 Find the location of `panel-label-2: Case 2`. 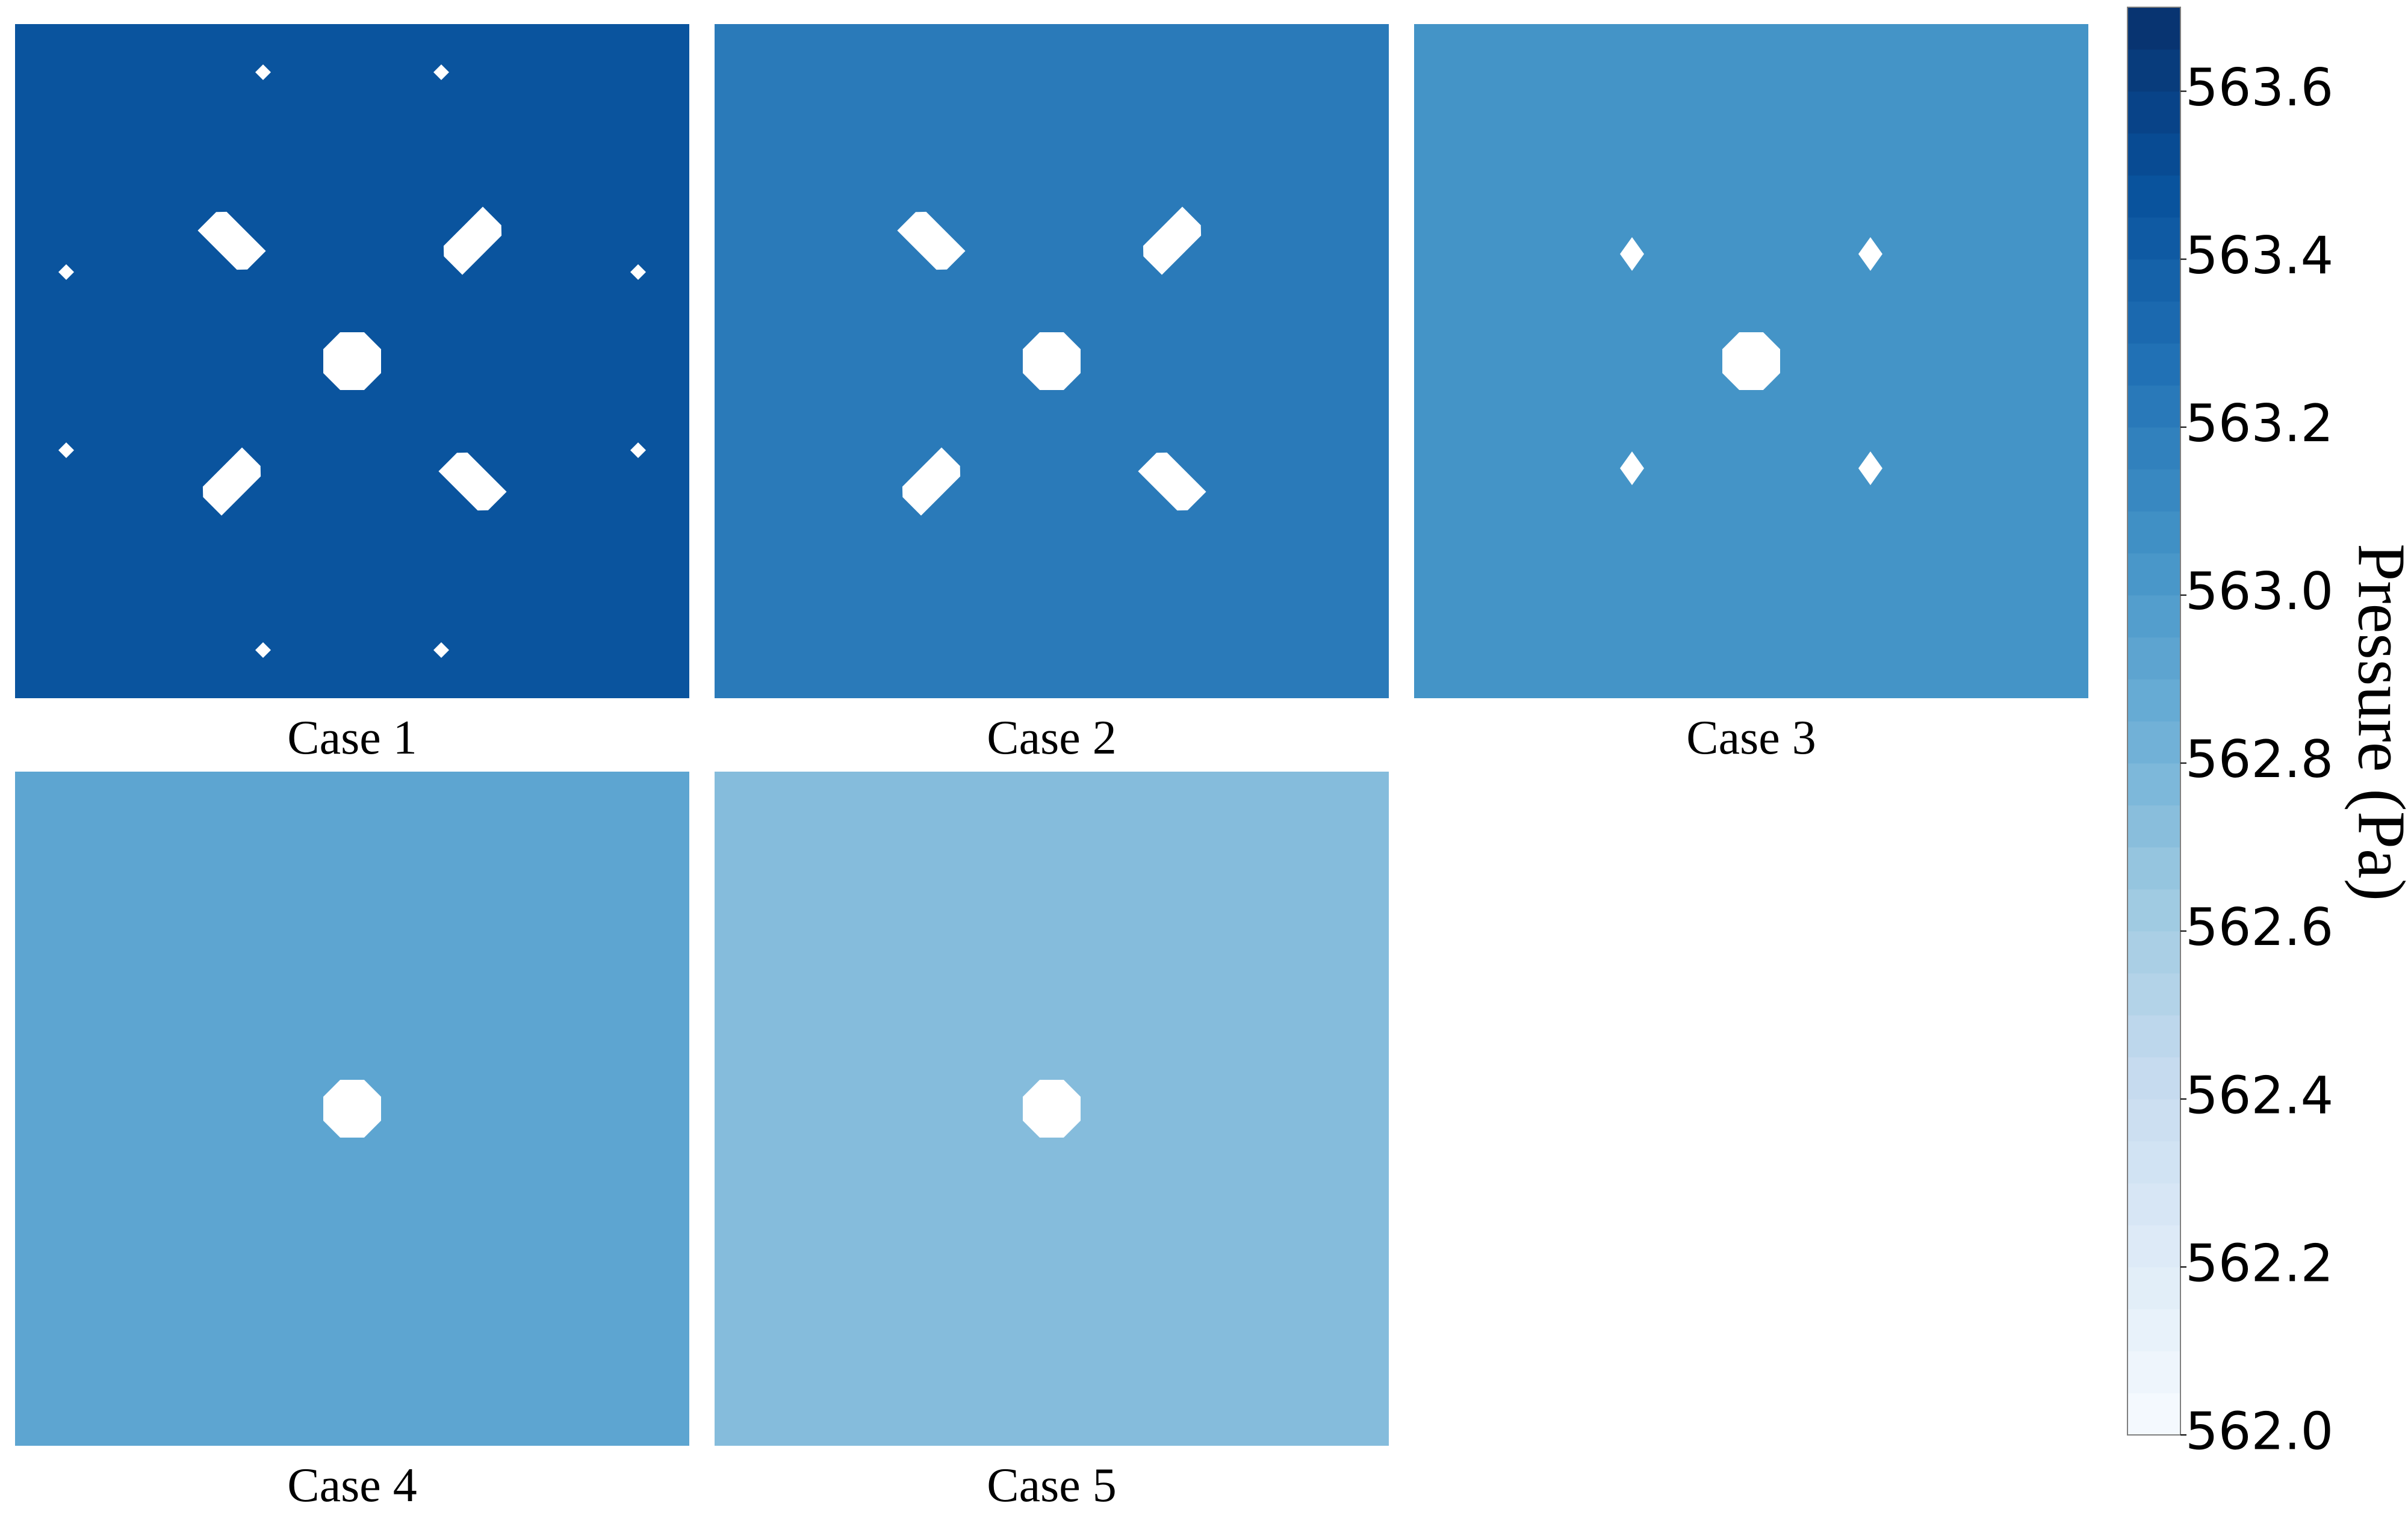

panel-label-2: Case 2 is located at coordinates (1052, 737).